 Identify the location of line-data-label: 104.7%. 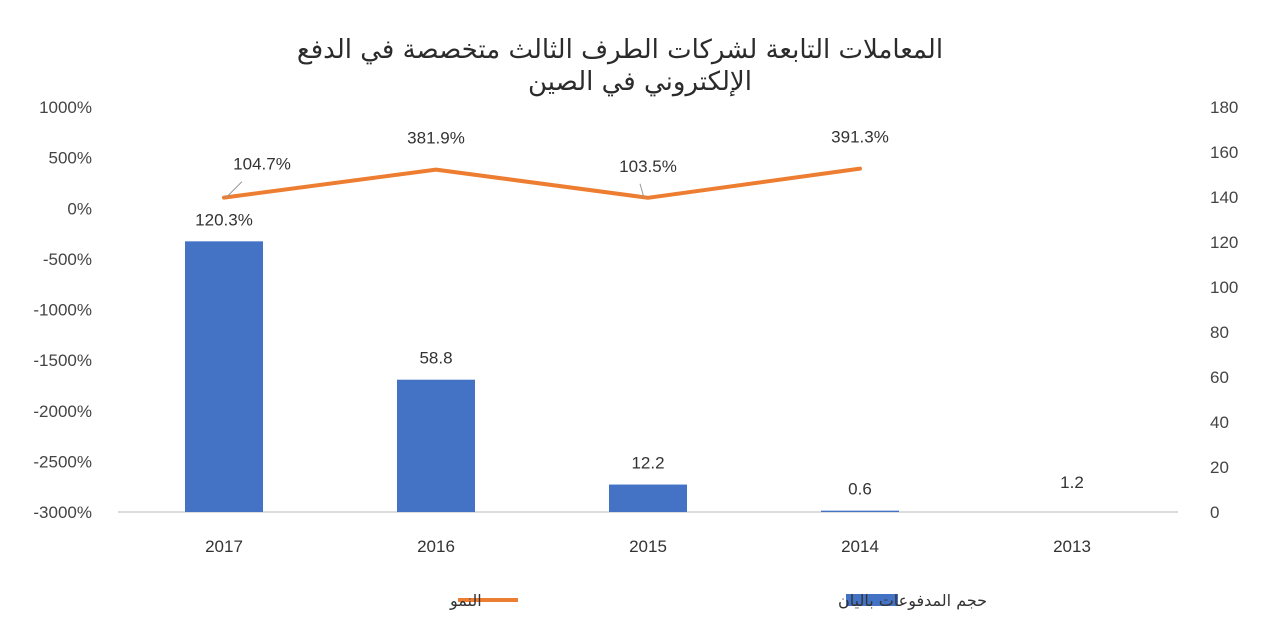
(262, 164).